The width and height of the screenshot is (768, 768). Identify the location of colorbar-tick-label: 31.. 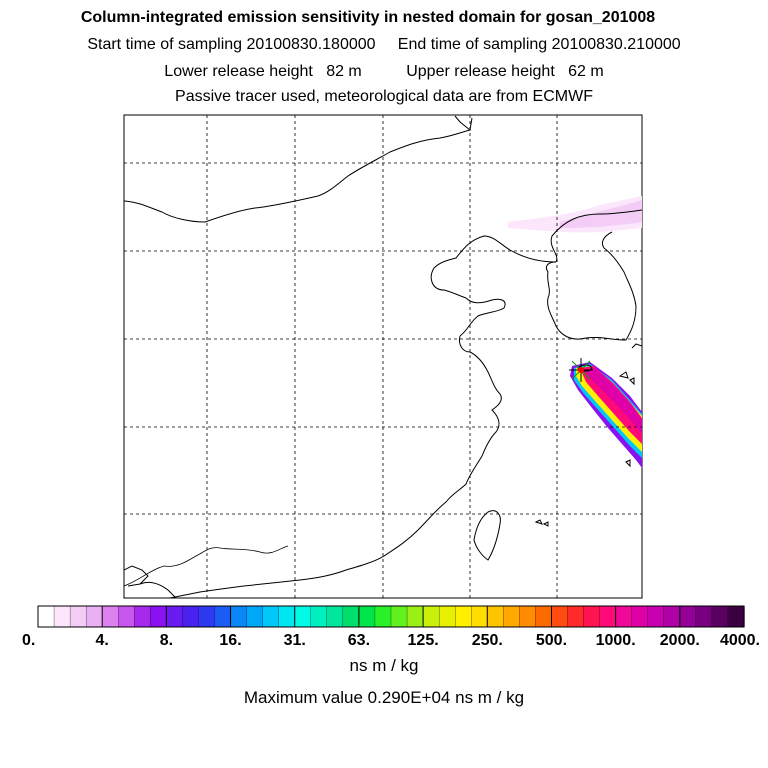
(295, 640).